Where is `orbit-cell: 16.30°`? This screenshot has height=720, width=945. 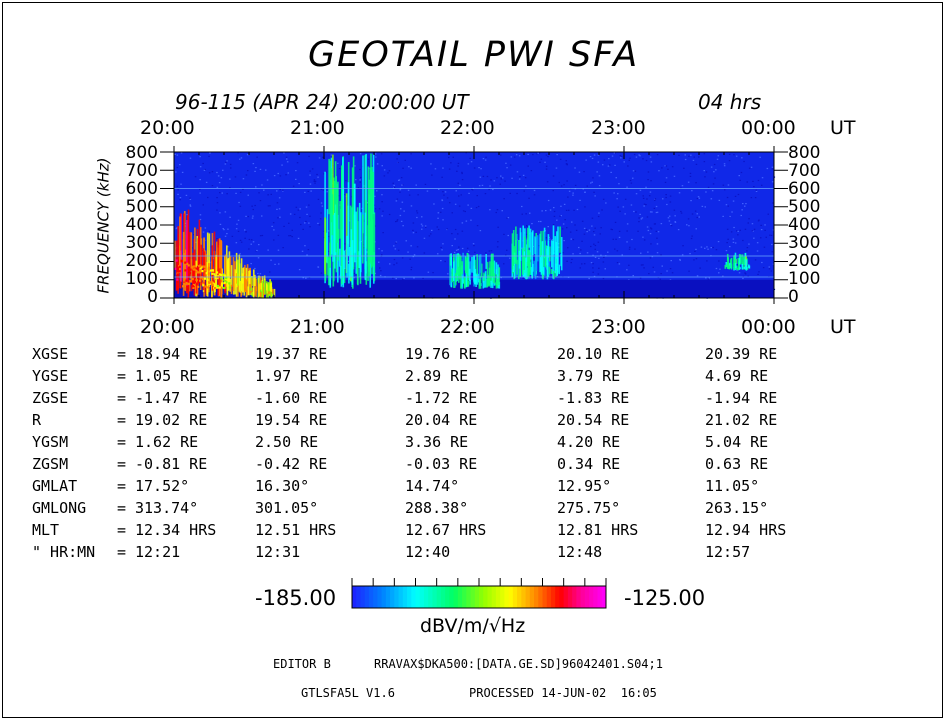
orbit-cell: 16.30° is located at coordinates (282, 486).